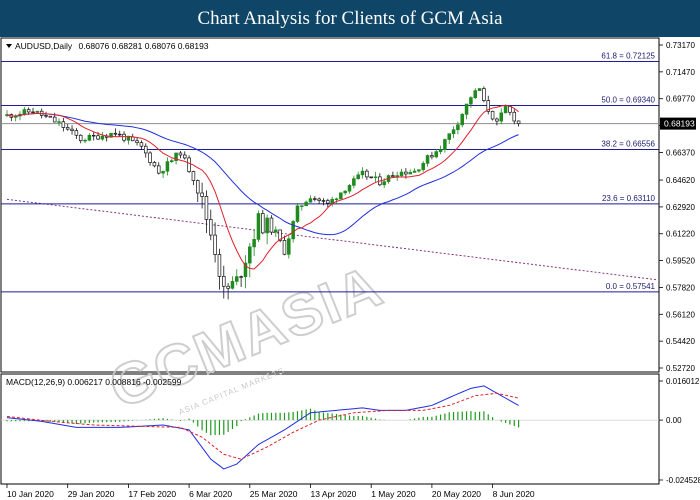  Describe the element at coordinates (629, 198) in the screenshot. I see `fib-label-23.6: 23.6 = 0.63110` at that location.